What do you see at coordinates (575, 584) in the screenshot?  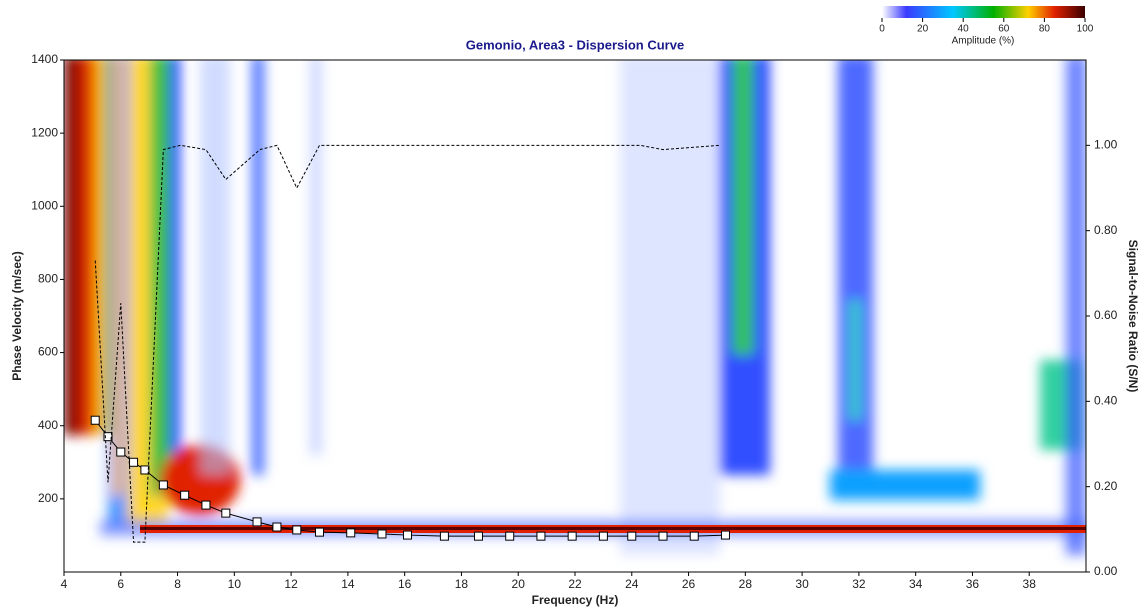 I see `x-tick-label: 22` at bounding box center [575, 584].